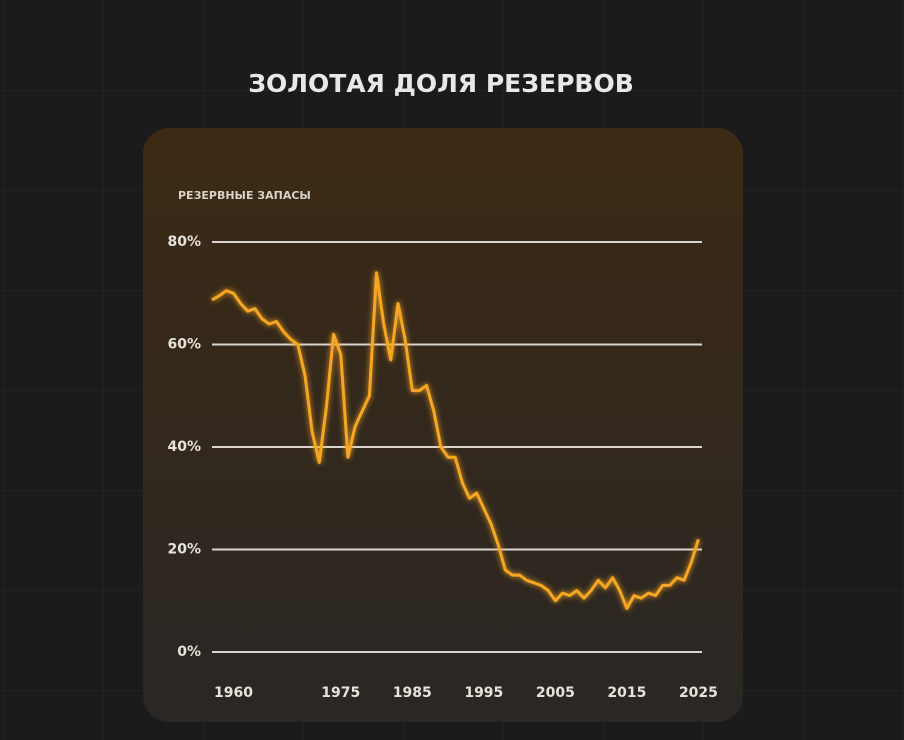  Describe the element at coordinates (441, 83) in the screenshot. I see `chart-title: ЗОЛОТАЯ ДОЛЯ РЕЗЕРВОВ` at that location.